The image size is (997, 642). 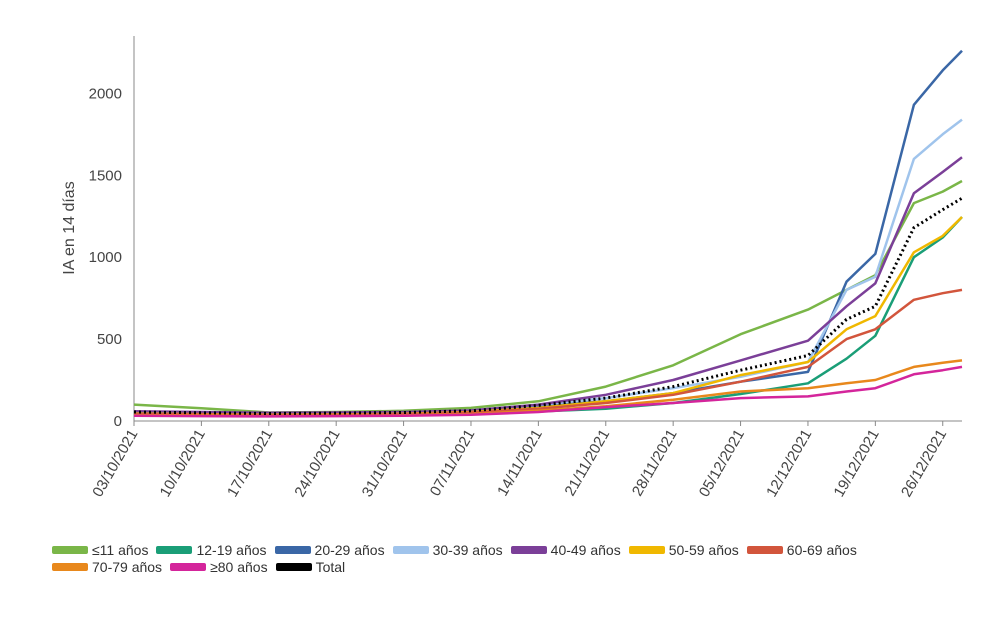 I want to click on x-tick-label: 14/11/2021, so click(x=520, y=463).